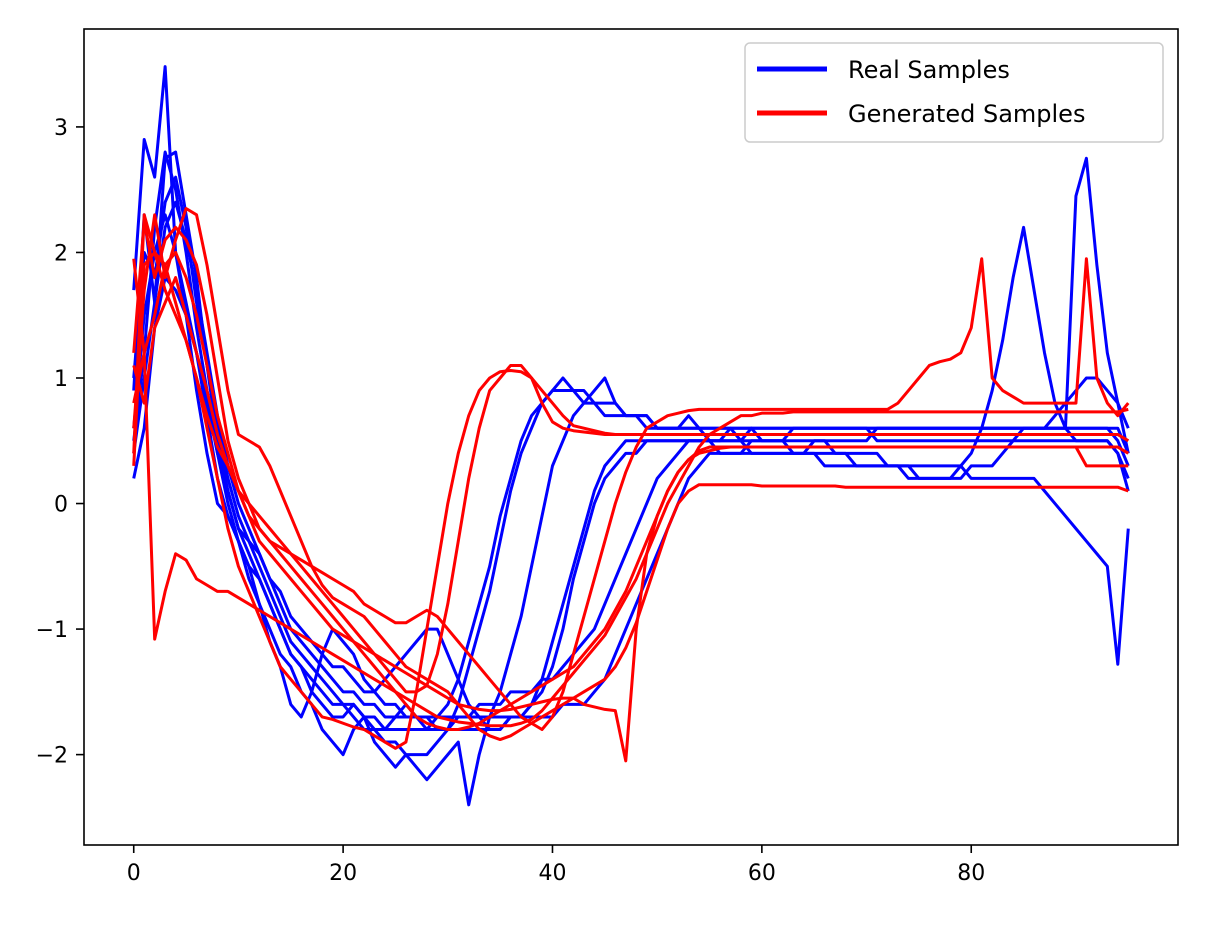 This screenshot has width=1232, height=935. What do you see at coordinates (61, 128) in the screenshot?
I see `y-tick-label-3: 3` at bounding box center [61, 128].